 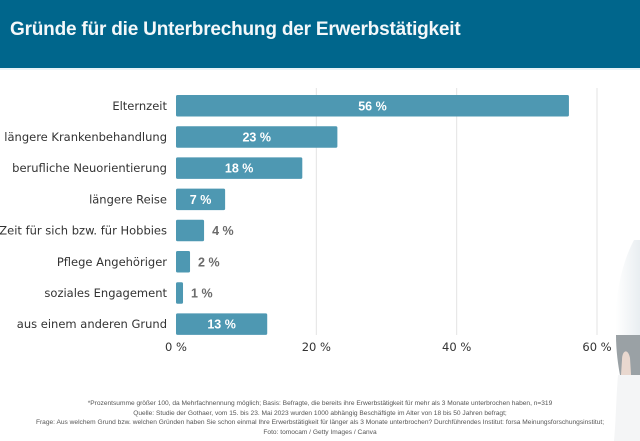 What do you see at coordinates (105, 293) in the screenshot?
I see `category-label: soziales Engagement` at bounding box center [105, 293].